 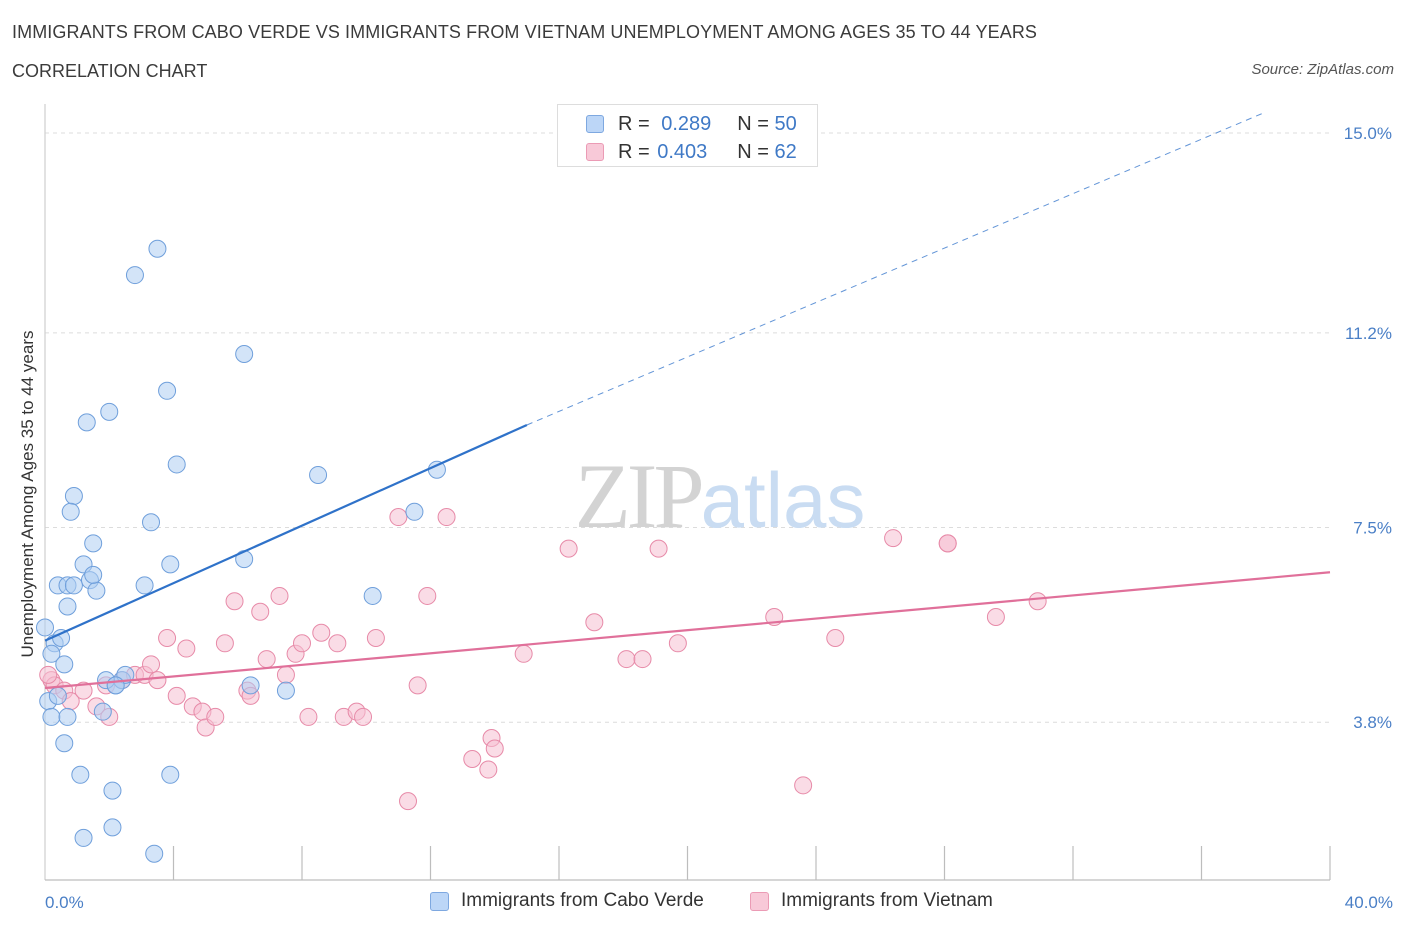 What do you see at coordinates (286, 532) in the screenshot?
I see `cabo-verde-trend-line` at bounding box center [286, 532].